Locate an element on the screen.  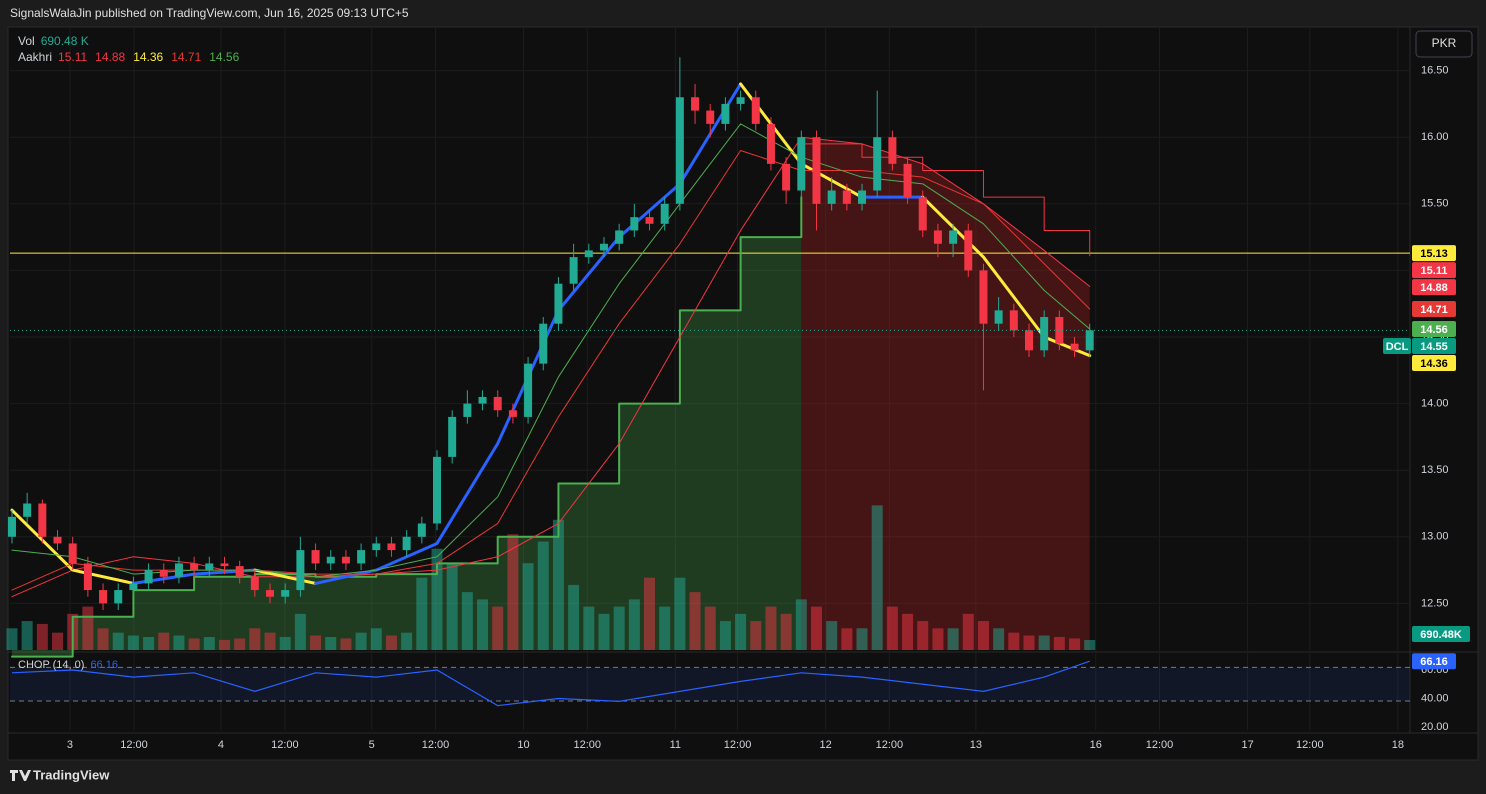
moving-average-line is located at coordinates (72, 546).